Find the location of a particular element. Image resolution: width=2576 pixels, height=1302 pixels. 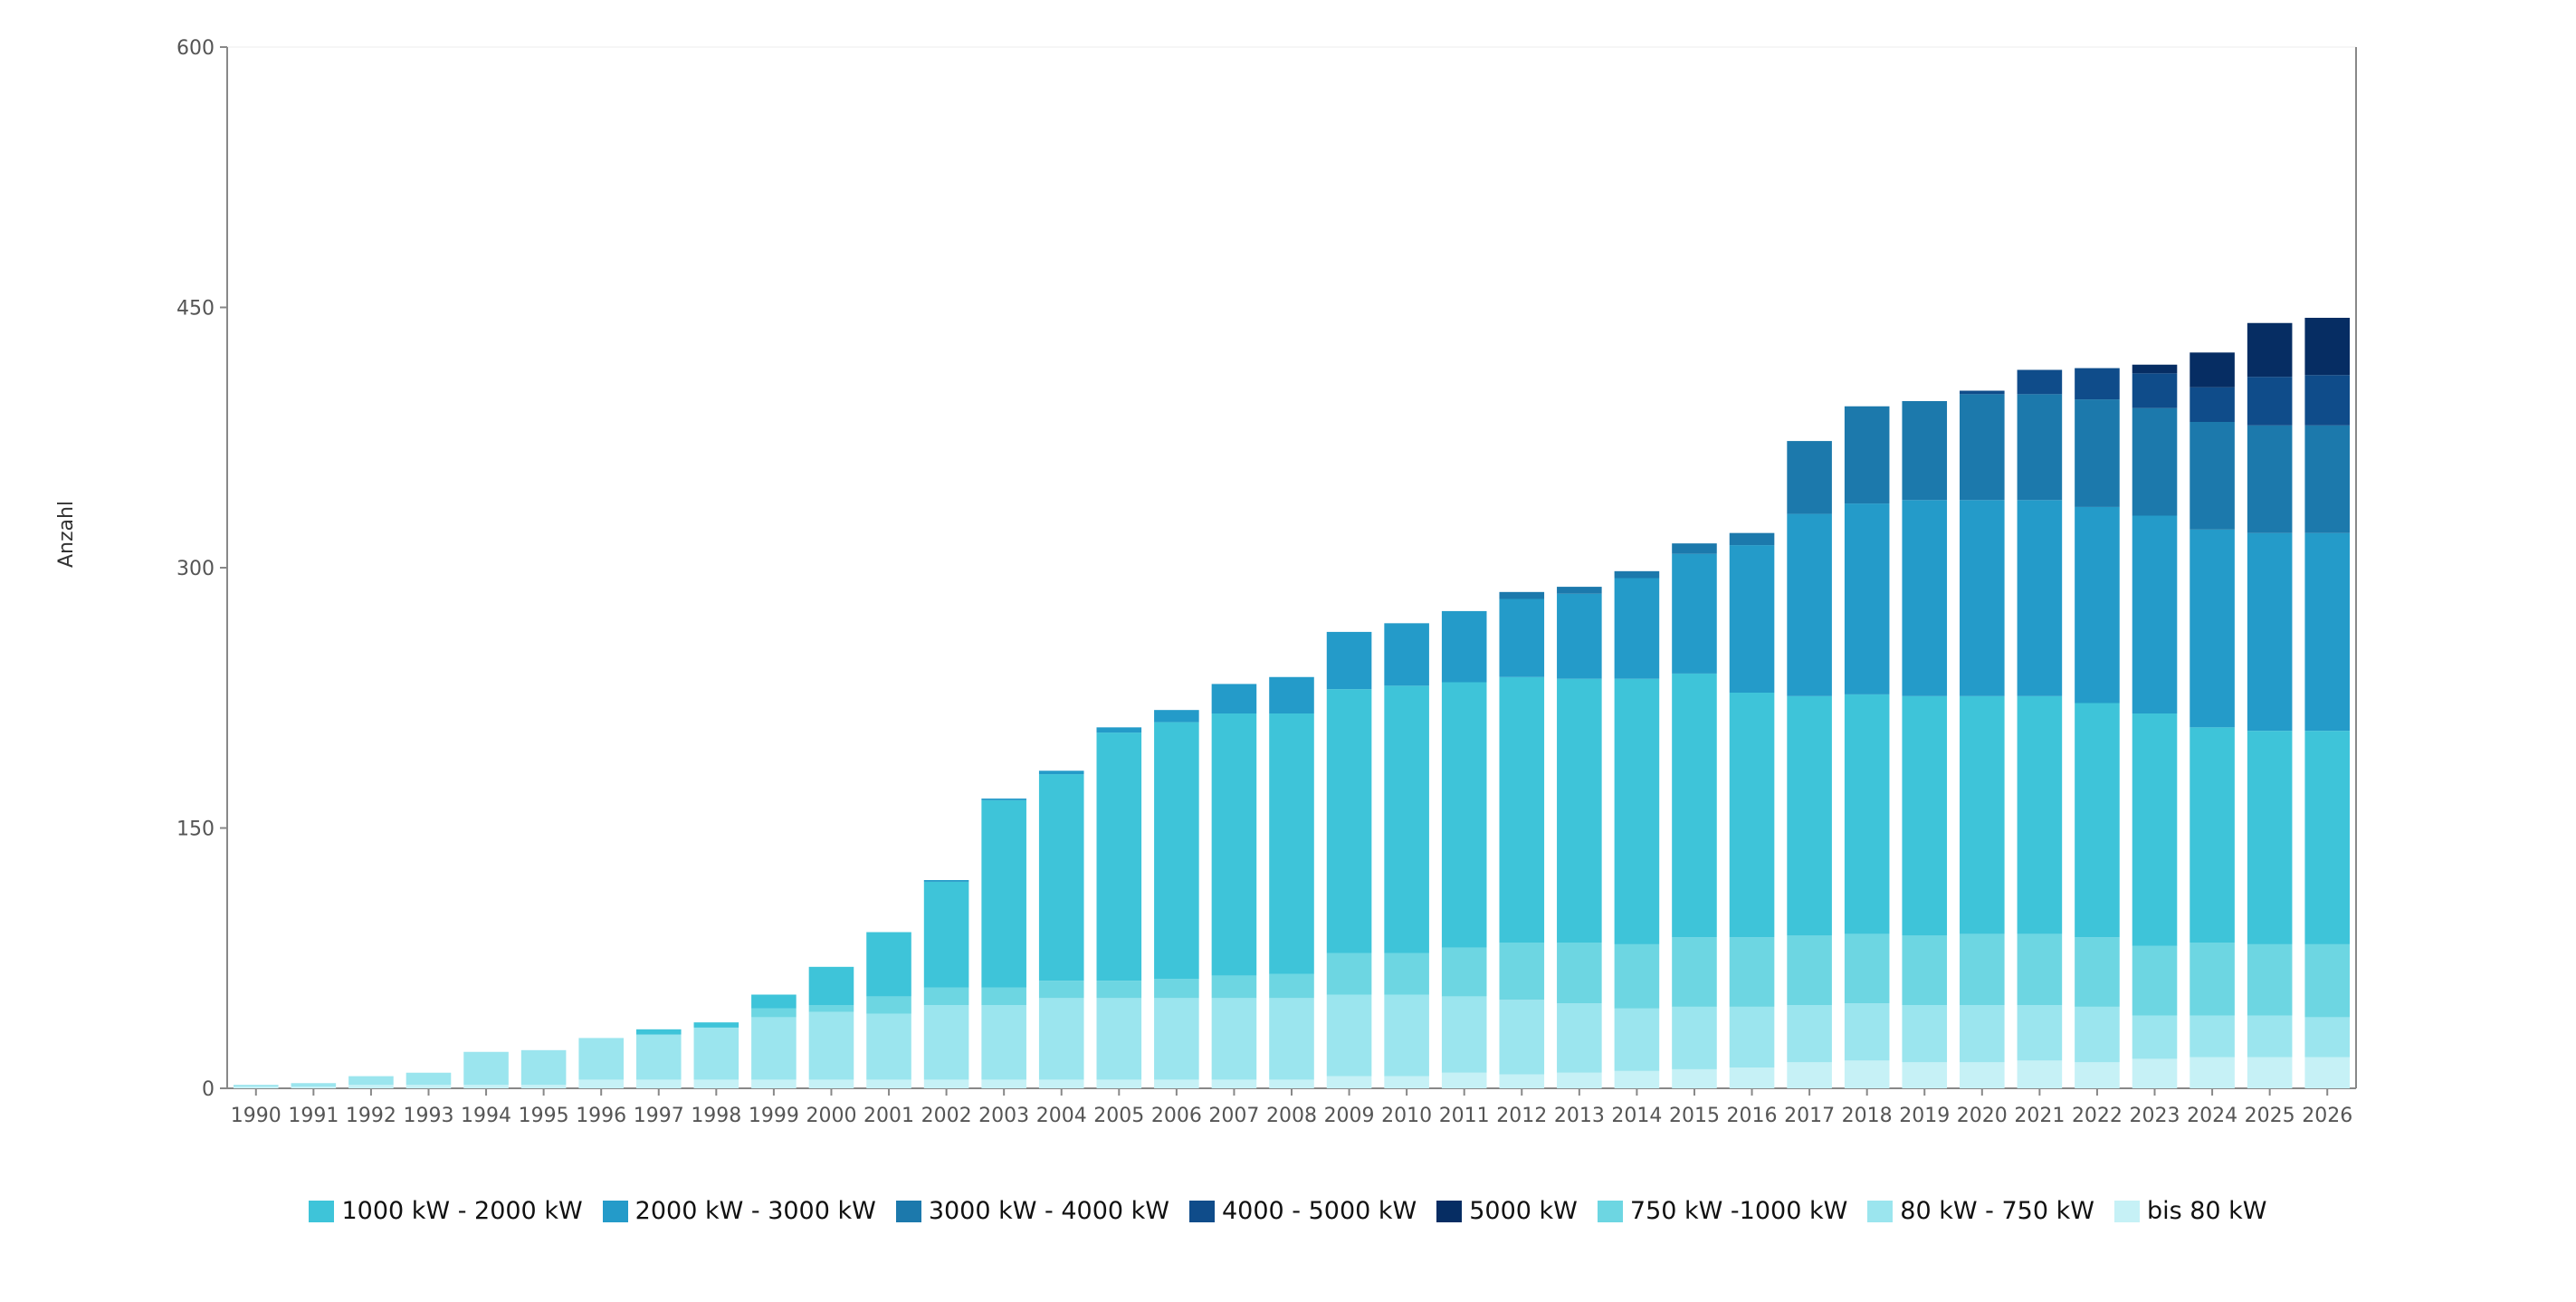

bar-segment-2026-2000-kw-3000-kw is located at coordinates (2328, 632).